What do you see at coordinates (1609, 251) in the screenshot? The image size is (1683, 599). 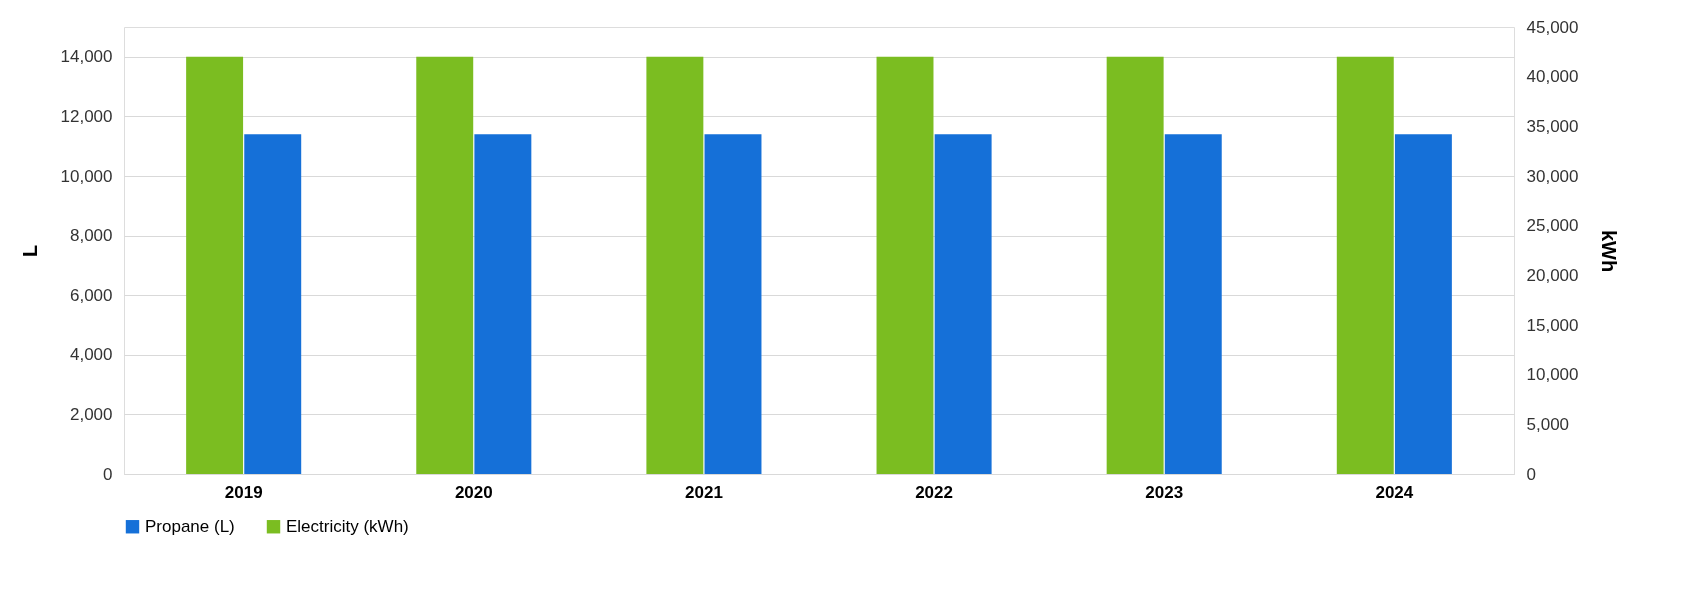 I see `y2-axis-title: kWh` at bounding box center [1609, 251].